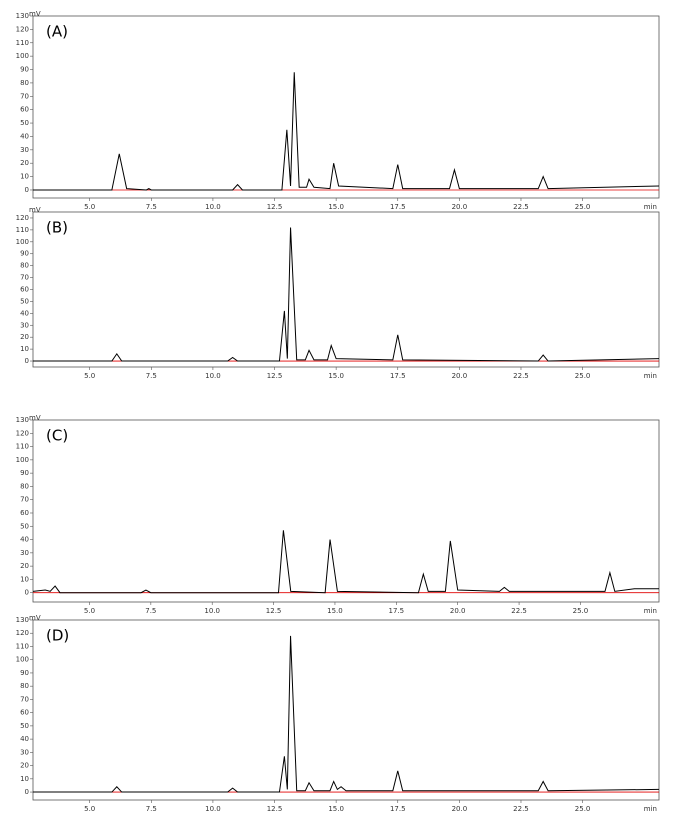 The image size is (673, 820). What do you see at coordinates (57, 436) in the screenshot?
I see `panel-label: (C)` at bounding box center [57, 436].